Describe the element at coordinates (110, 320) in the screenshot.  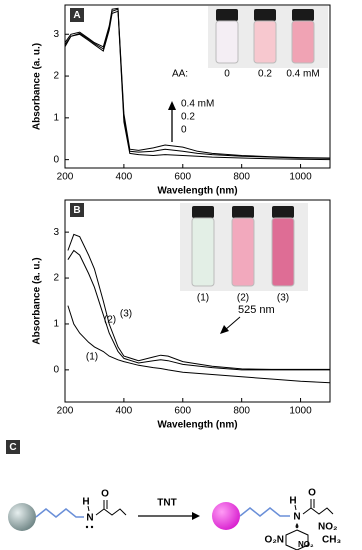
I see `series-label: (2)` at that location.